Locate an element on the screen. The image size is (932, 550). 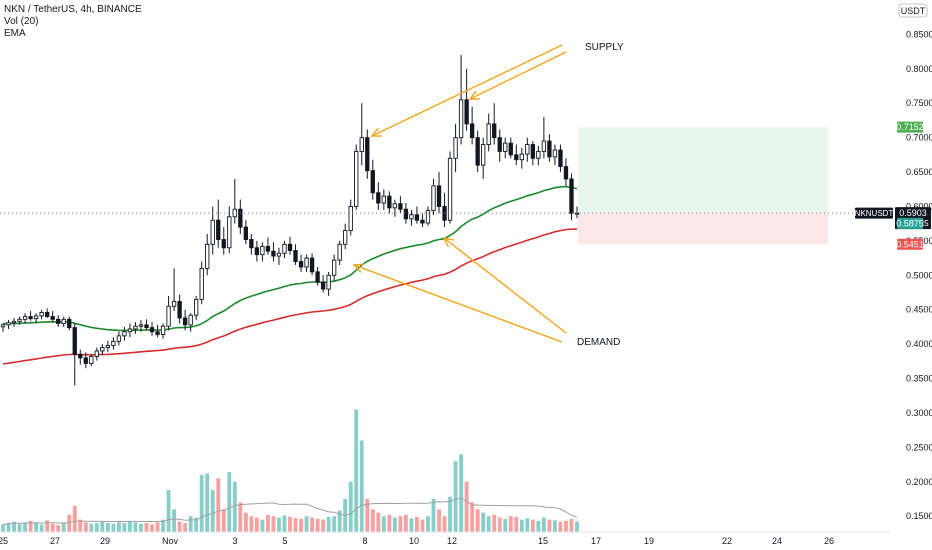
volume-legend: Vol (20) is located at coordinates (21, 21).